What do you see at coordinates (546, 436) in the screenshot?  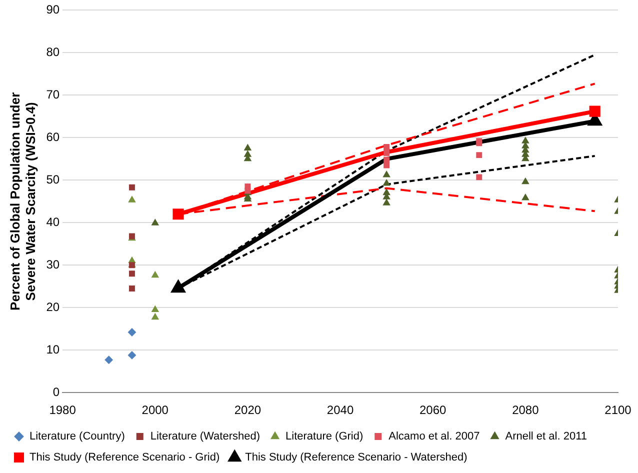 I see `legend-label: Arnell et al. 2011` at bounding box center [546, 436].